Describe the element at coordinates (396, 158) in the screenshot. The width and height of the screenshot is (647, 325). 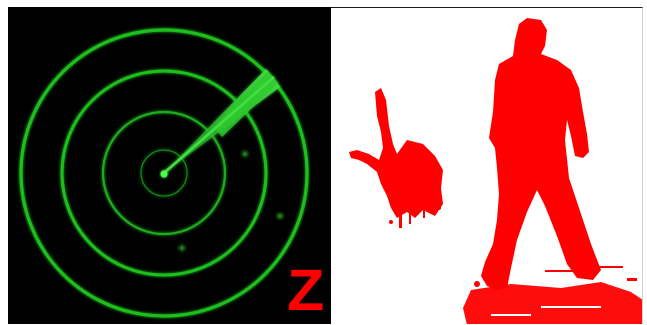
I see `bloody-handprint-icon` at that location.